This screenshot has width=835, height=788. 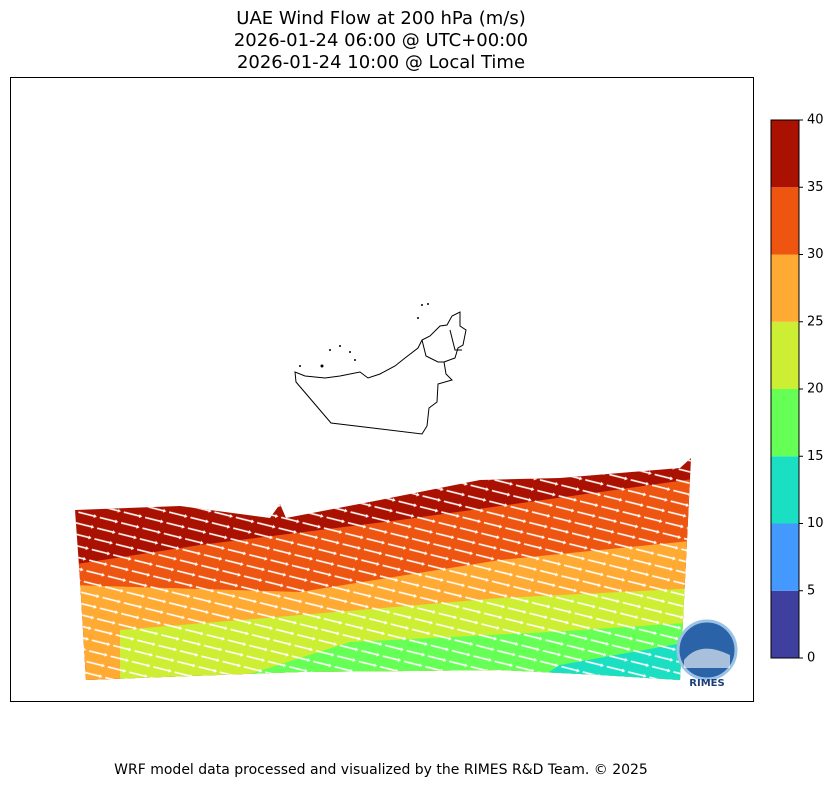 What do you see at coordinates (707, 654) in the screenshot?
I see `logo: RIMES` at bounding box center [707, 654].